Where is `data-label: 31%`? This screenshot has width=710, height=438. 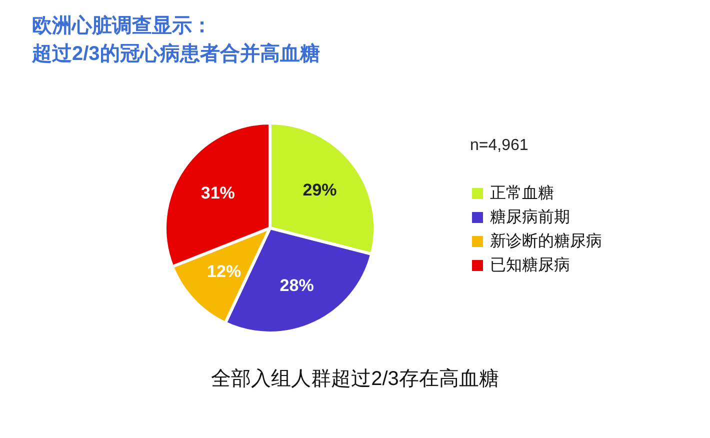 data-label: 31% is located at coordinates (217, 193).